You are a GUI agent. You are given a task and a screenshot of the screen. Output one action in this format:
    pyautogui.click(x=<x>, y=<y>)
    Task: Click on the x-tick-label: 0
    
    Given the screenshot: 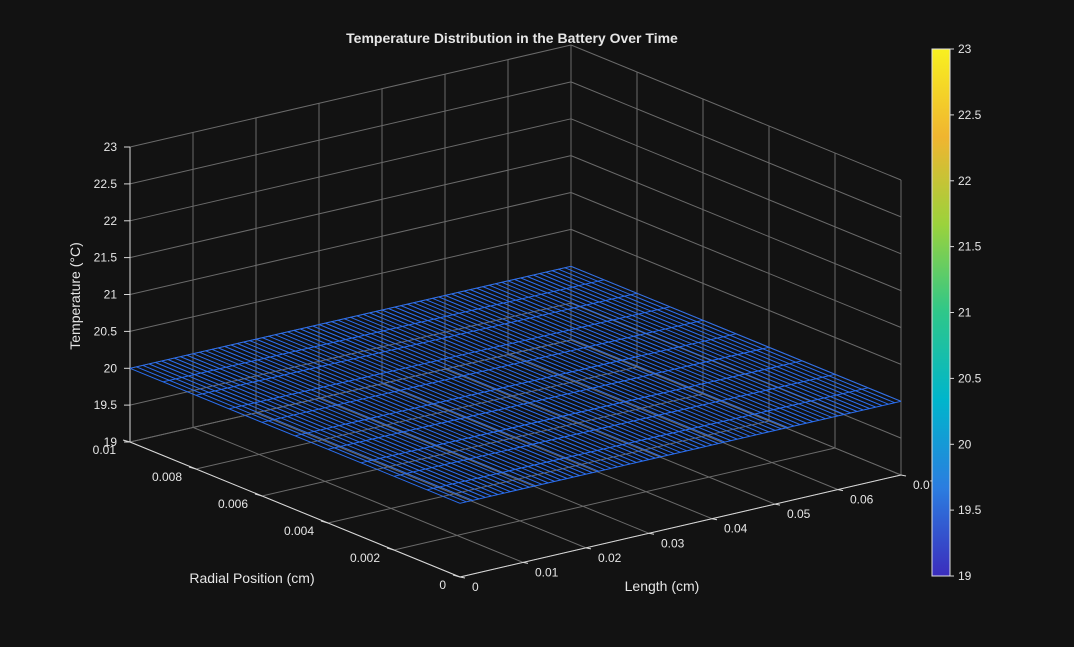 What is the action you would take?
    pyautogui.click(x=475, y=587)
    